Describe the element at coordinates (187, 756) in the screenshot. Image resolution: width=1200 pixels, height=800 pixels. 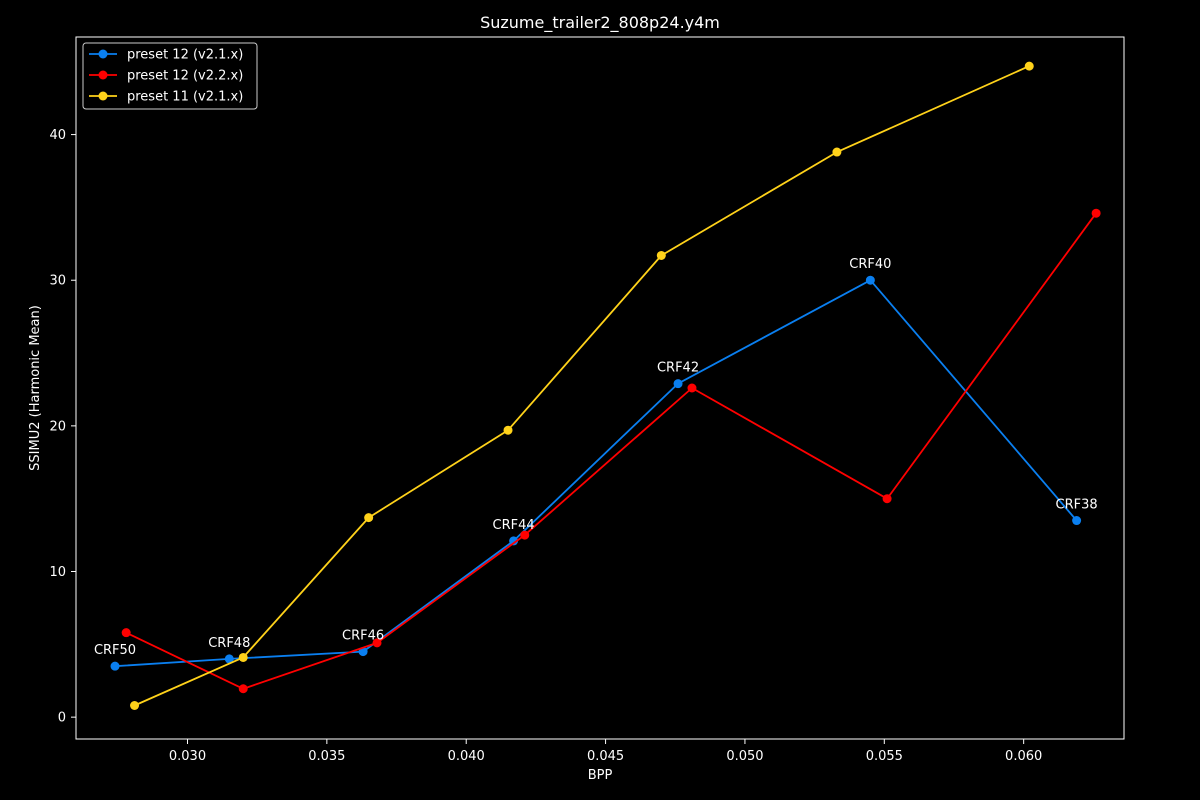
I see `x-tick-label: 0.030` at that location.